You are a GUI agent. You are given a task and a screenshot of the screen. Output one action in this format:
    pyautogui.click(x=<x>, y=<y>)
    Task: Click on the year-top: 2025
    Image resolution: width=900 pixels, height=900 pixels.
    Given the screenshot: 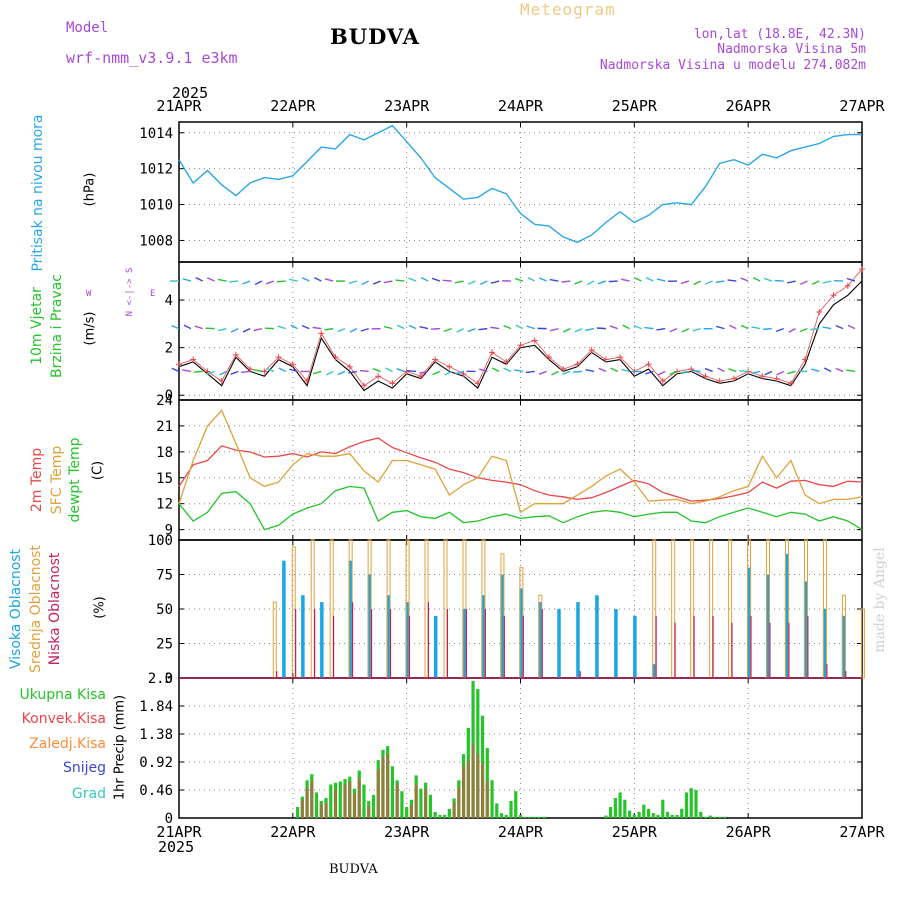 What is the action you would take?
    pyautogui.click(x=190, y=93)
    